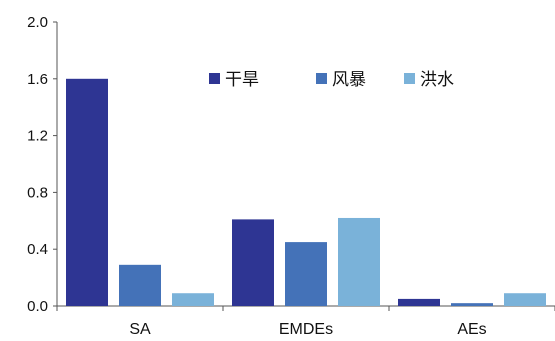 The width and height of the screenshot is (555, 341). What do you see at coordinates (37, 136) in the screenshot?
I see `y-tick-label: 1.2` at bounding box center [37, 136].